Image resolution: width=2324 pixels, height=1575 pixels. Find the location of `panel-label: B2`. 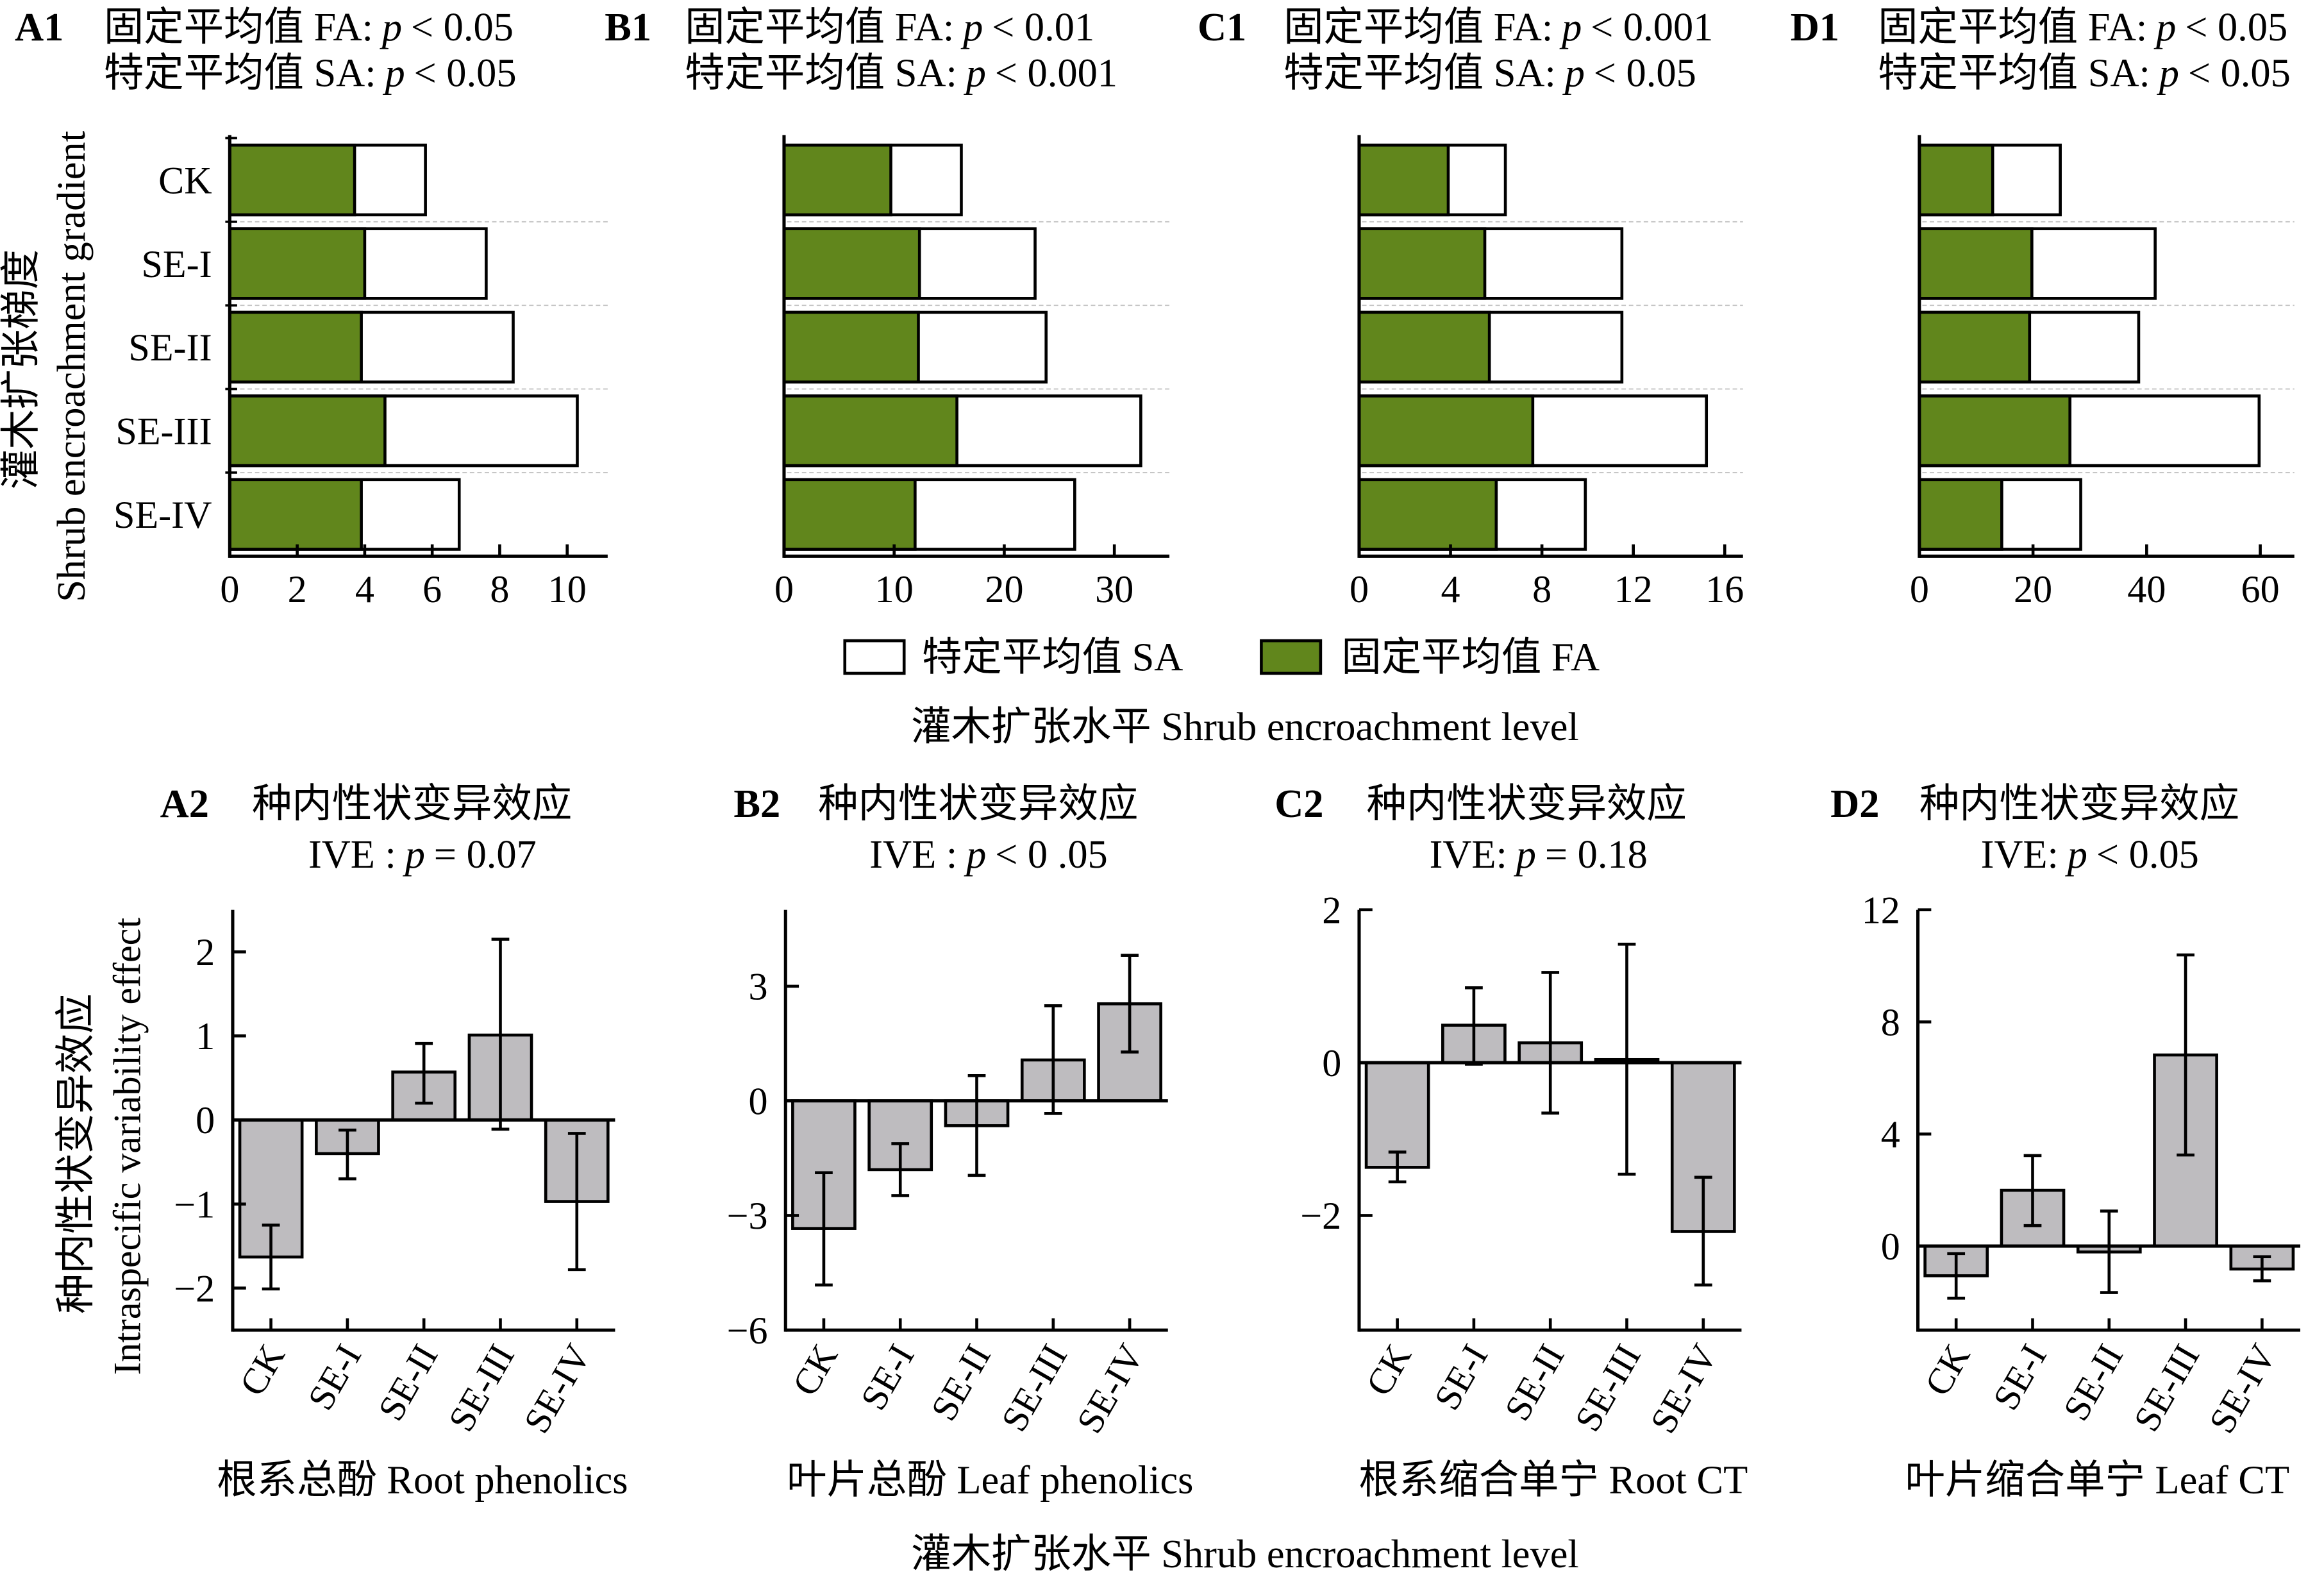

panel-label: B2 is located at coordinates (756, 803).